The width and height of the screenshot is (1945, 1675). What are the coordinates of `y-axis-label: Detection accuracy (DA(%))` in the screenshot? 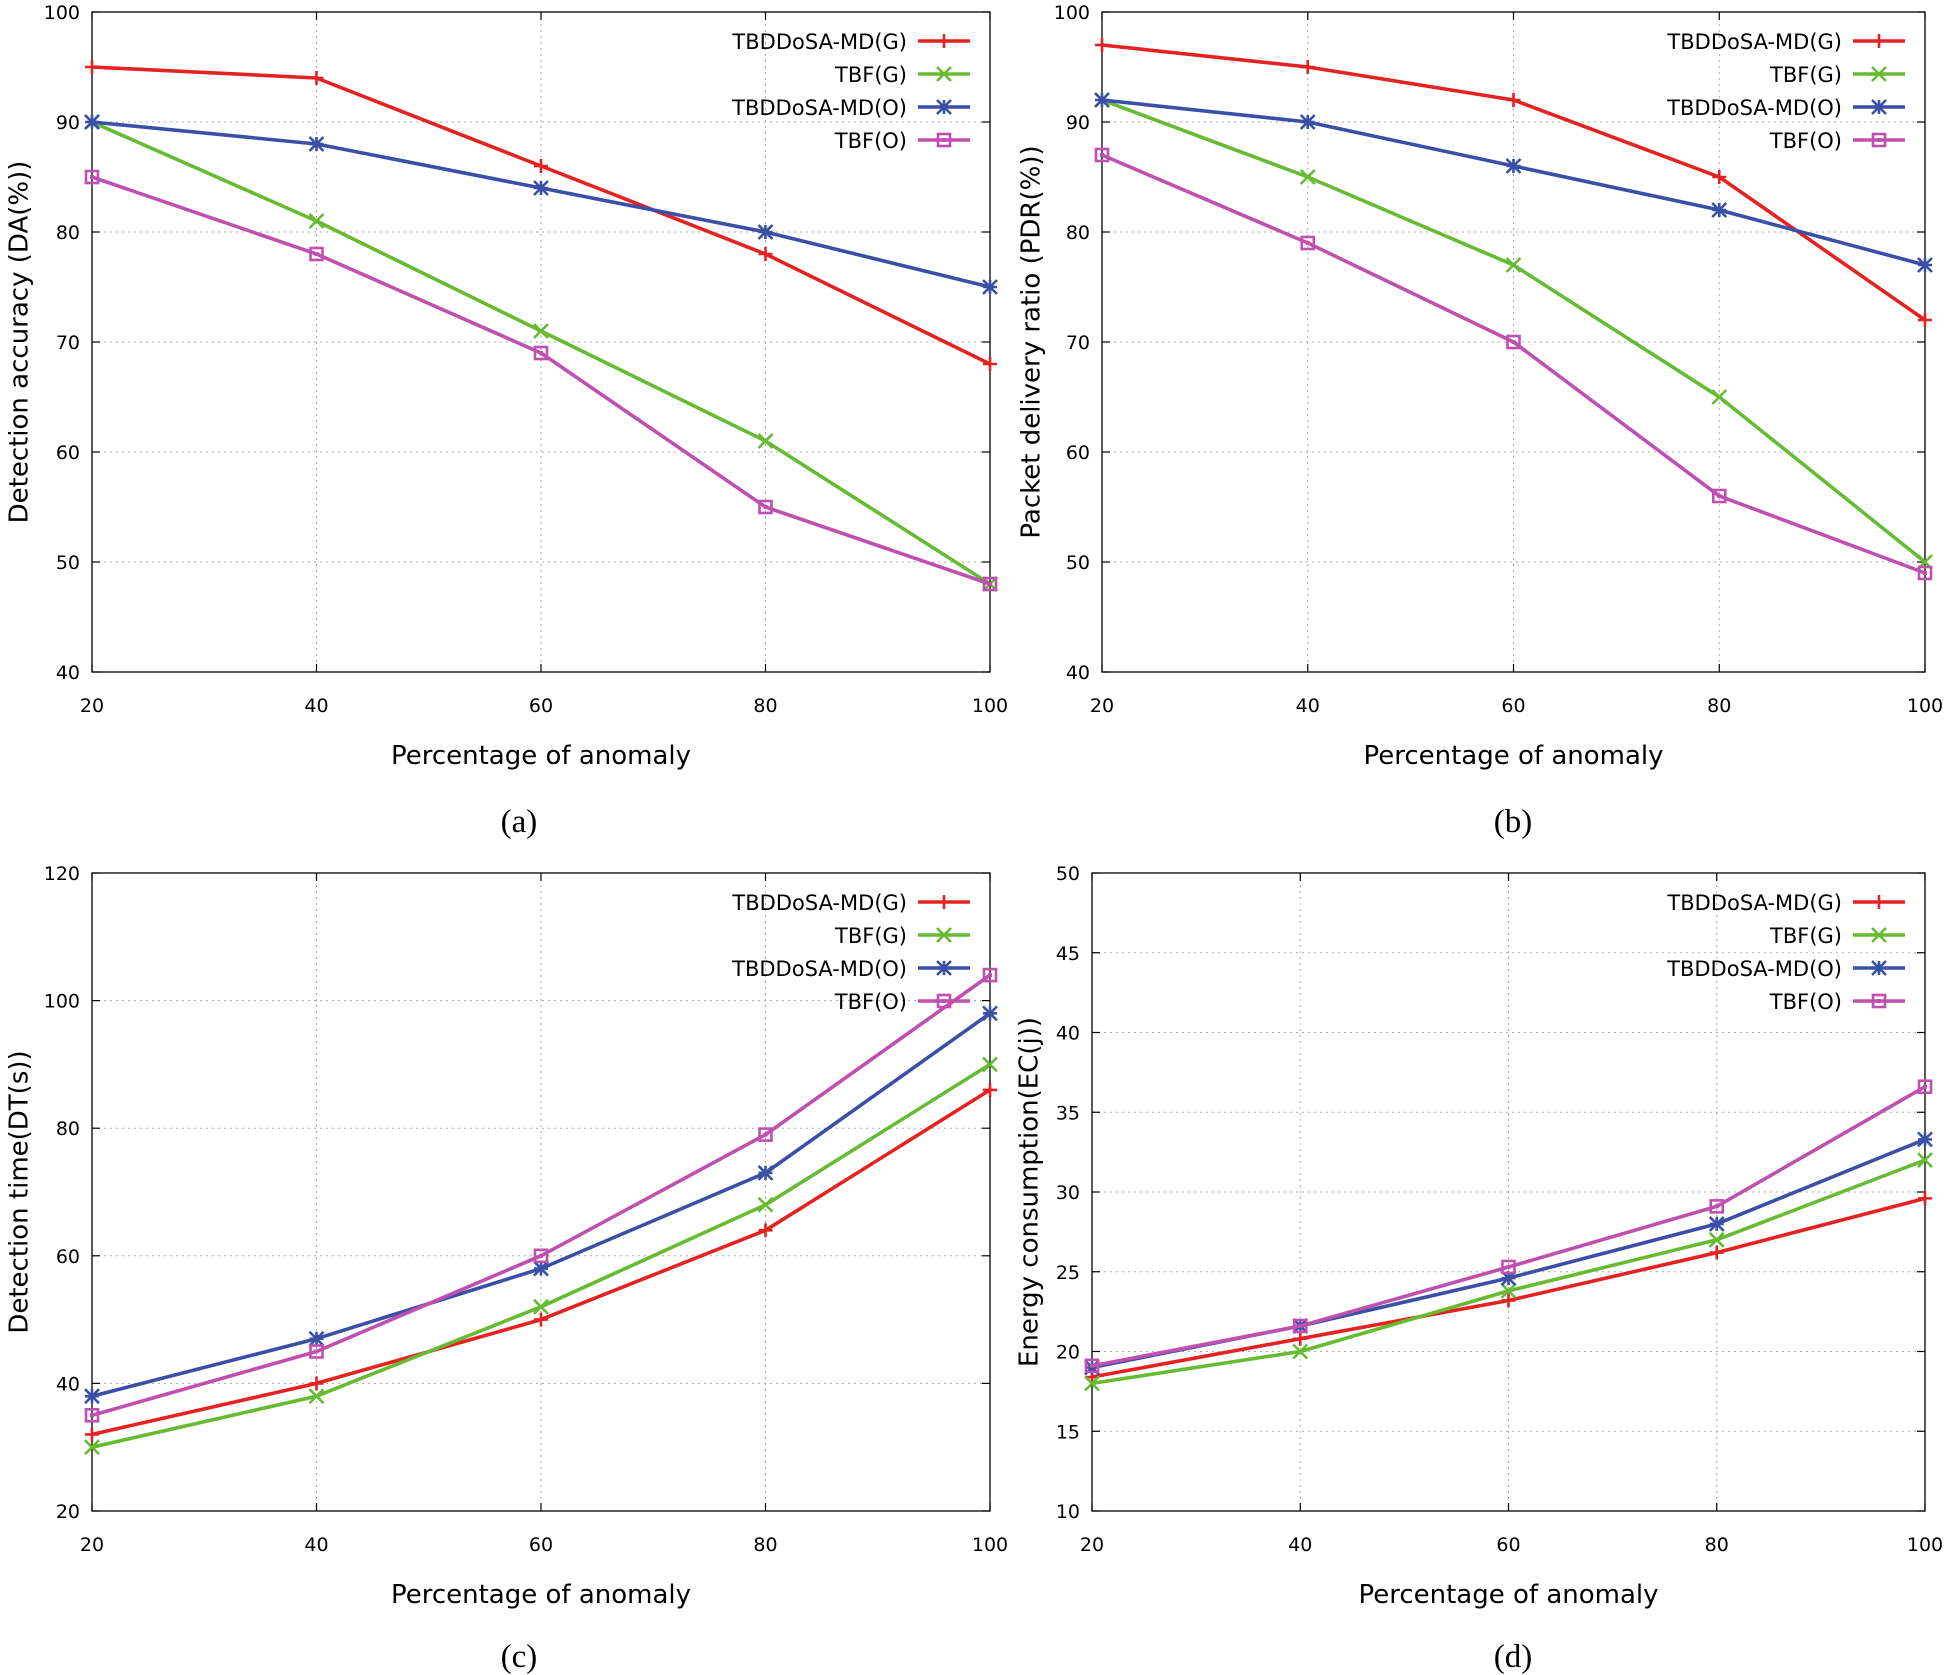 It's located at (20, 342).